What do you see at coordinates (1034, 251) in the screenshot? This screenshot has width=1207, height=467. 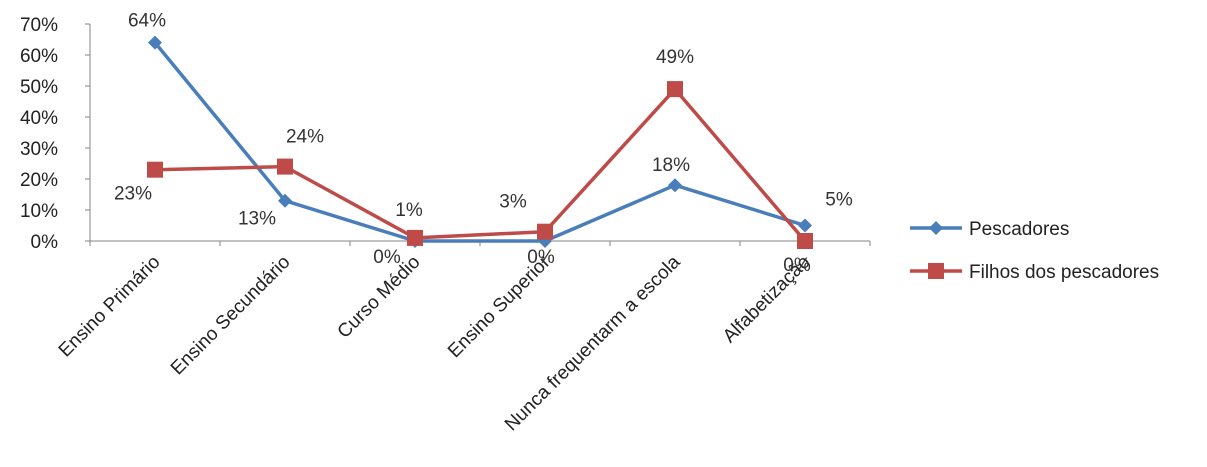 I see `legend: Pescadores Filhos dos pescadores` at bounding box center [1034, 251].